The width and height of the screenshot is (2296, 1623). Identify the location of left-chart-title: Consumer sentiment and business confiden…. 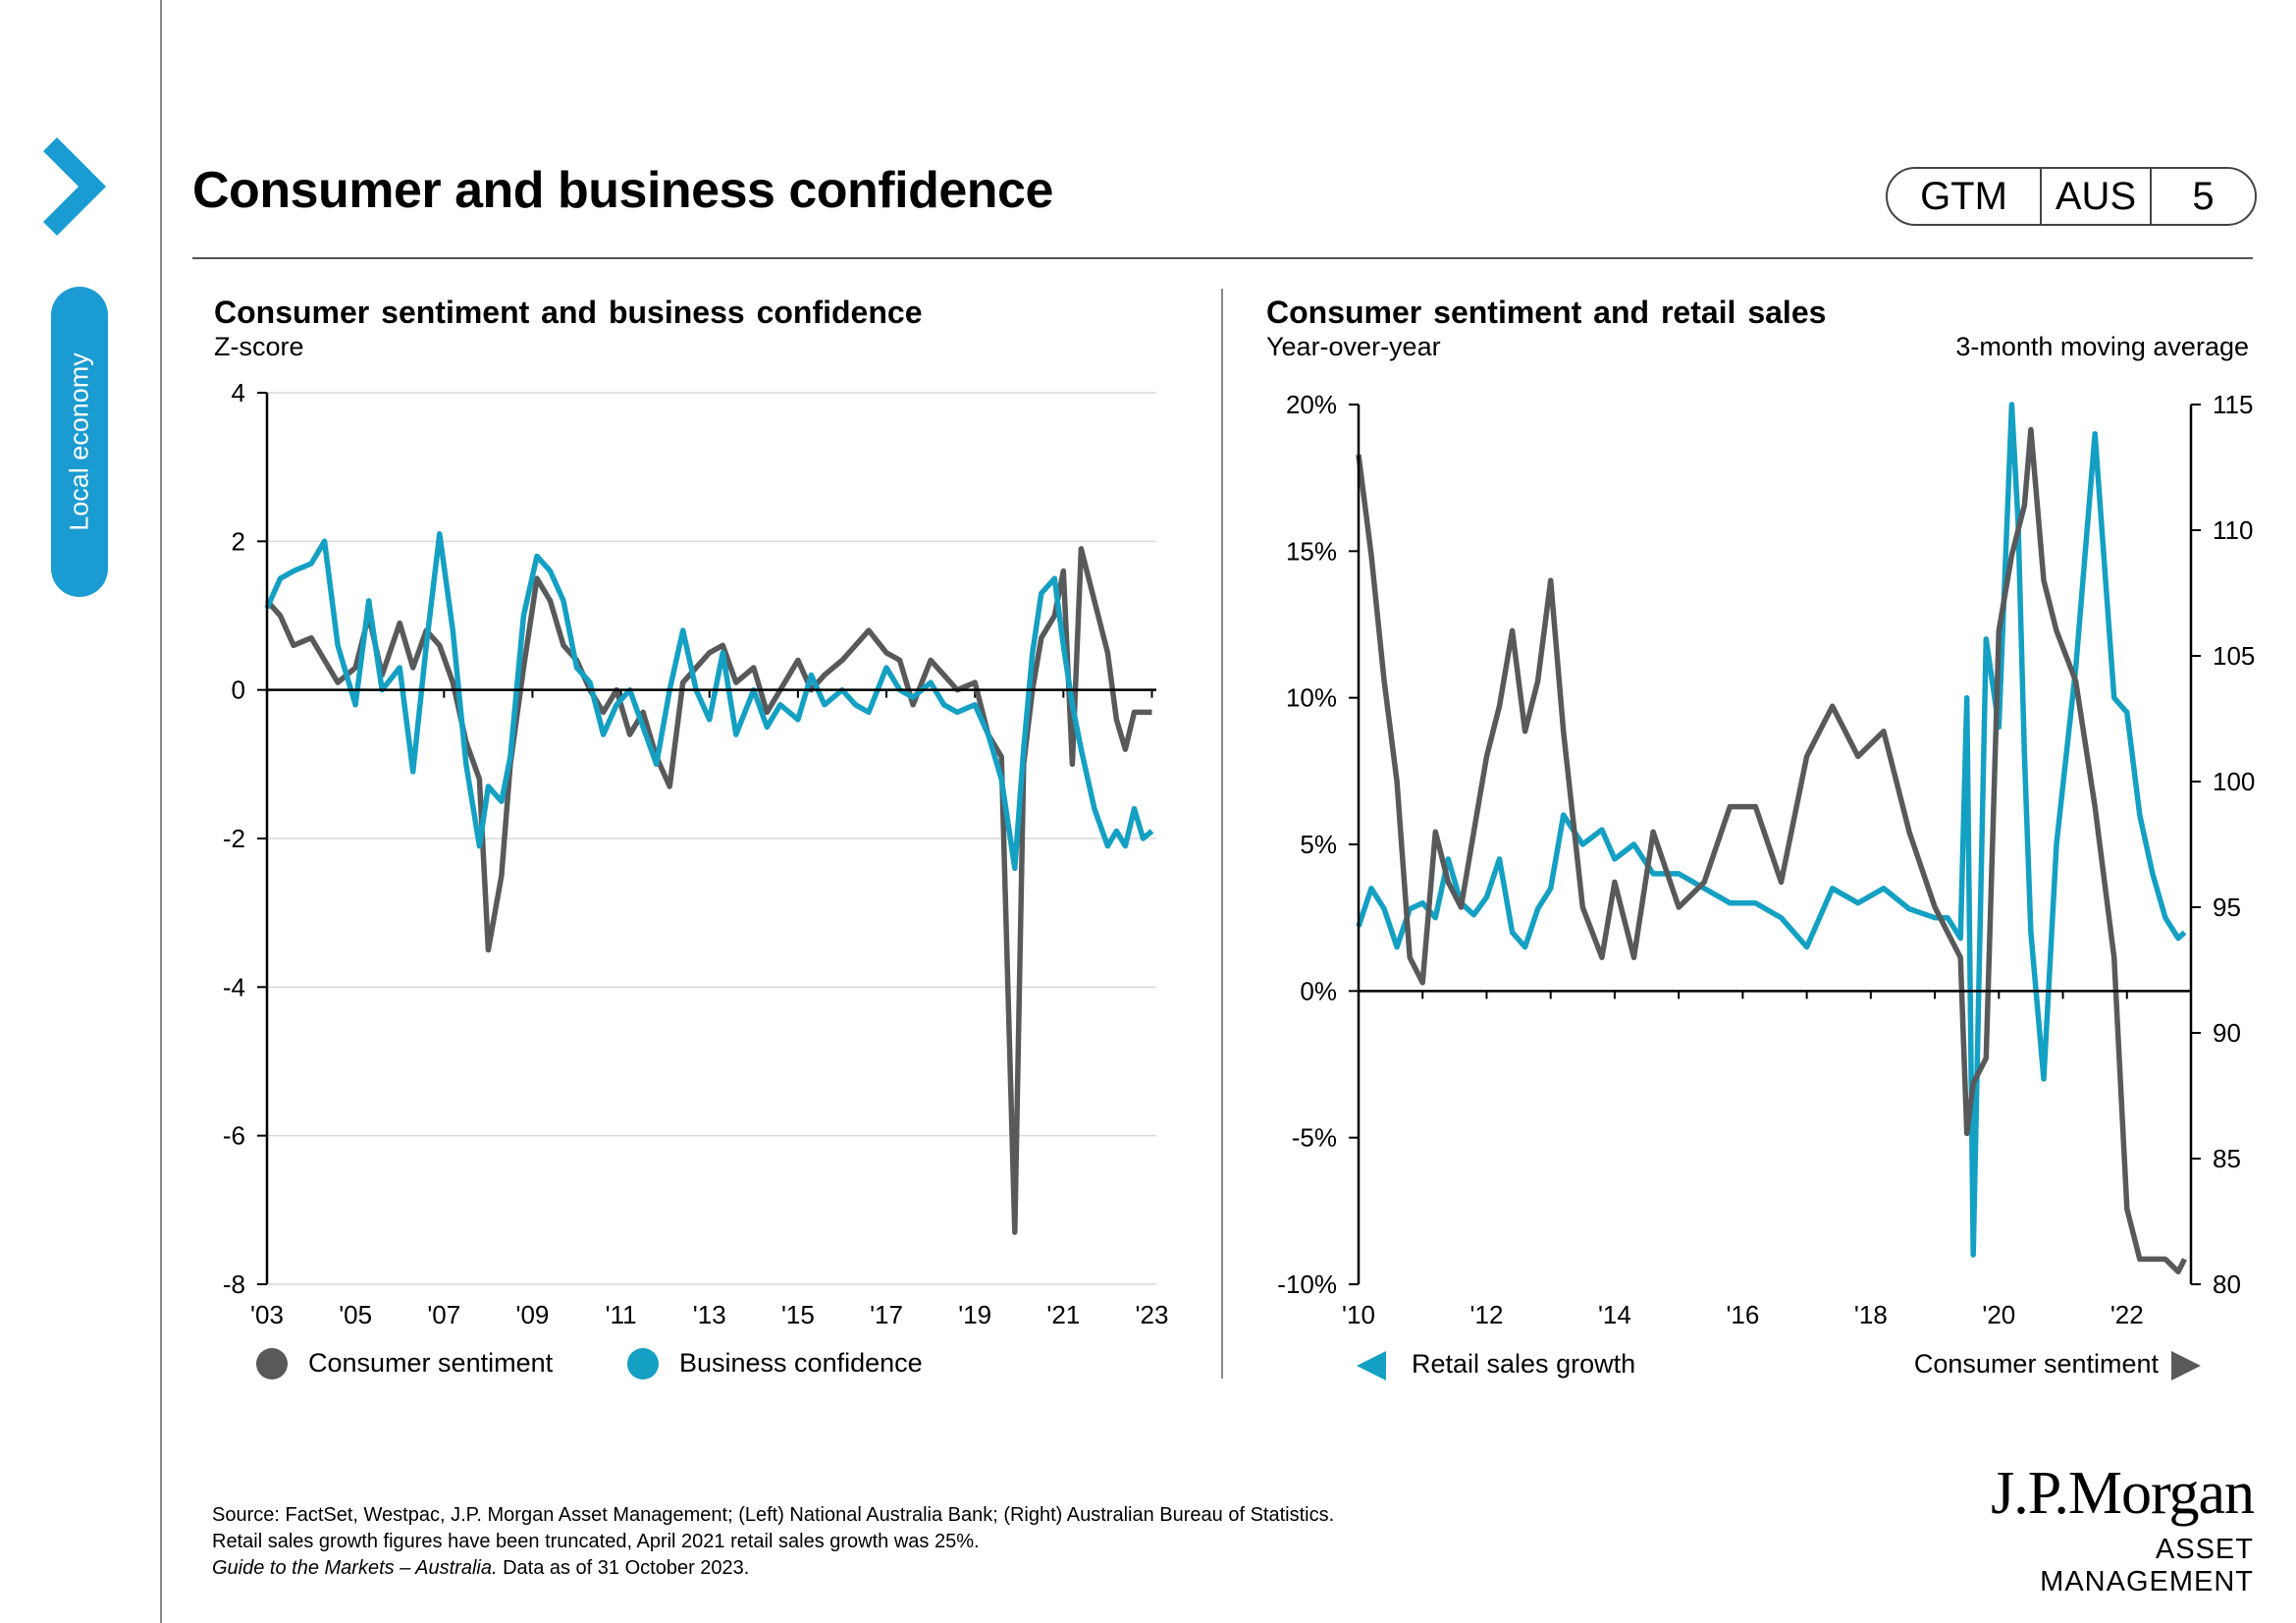
(568, 312).